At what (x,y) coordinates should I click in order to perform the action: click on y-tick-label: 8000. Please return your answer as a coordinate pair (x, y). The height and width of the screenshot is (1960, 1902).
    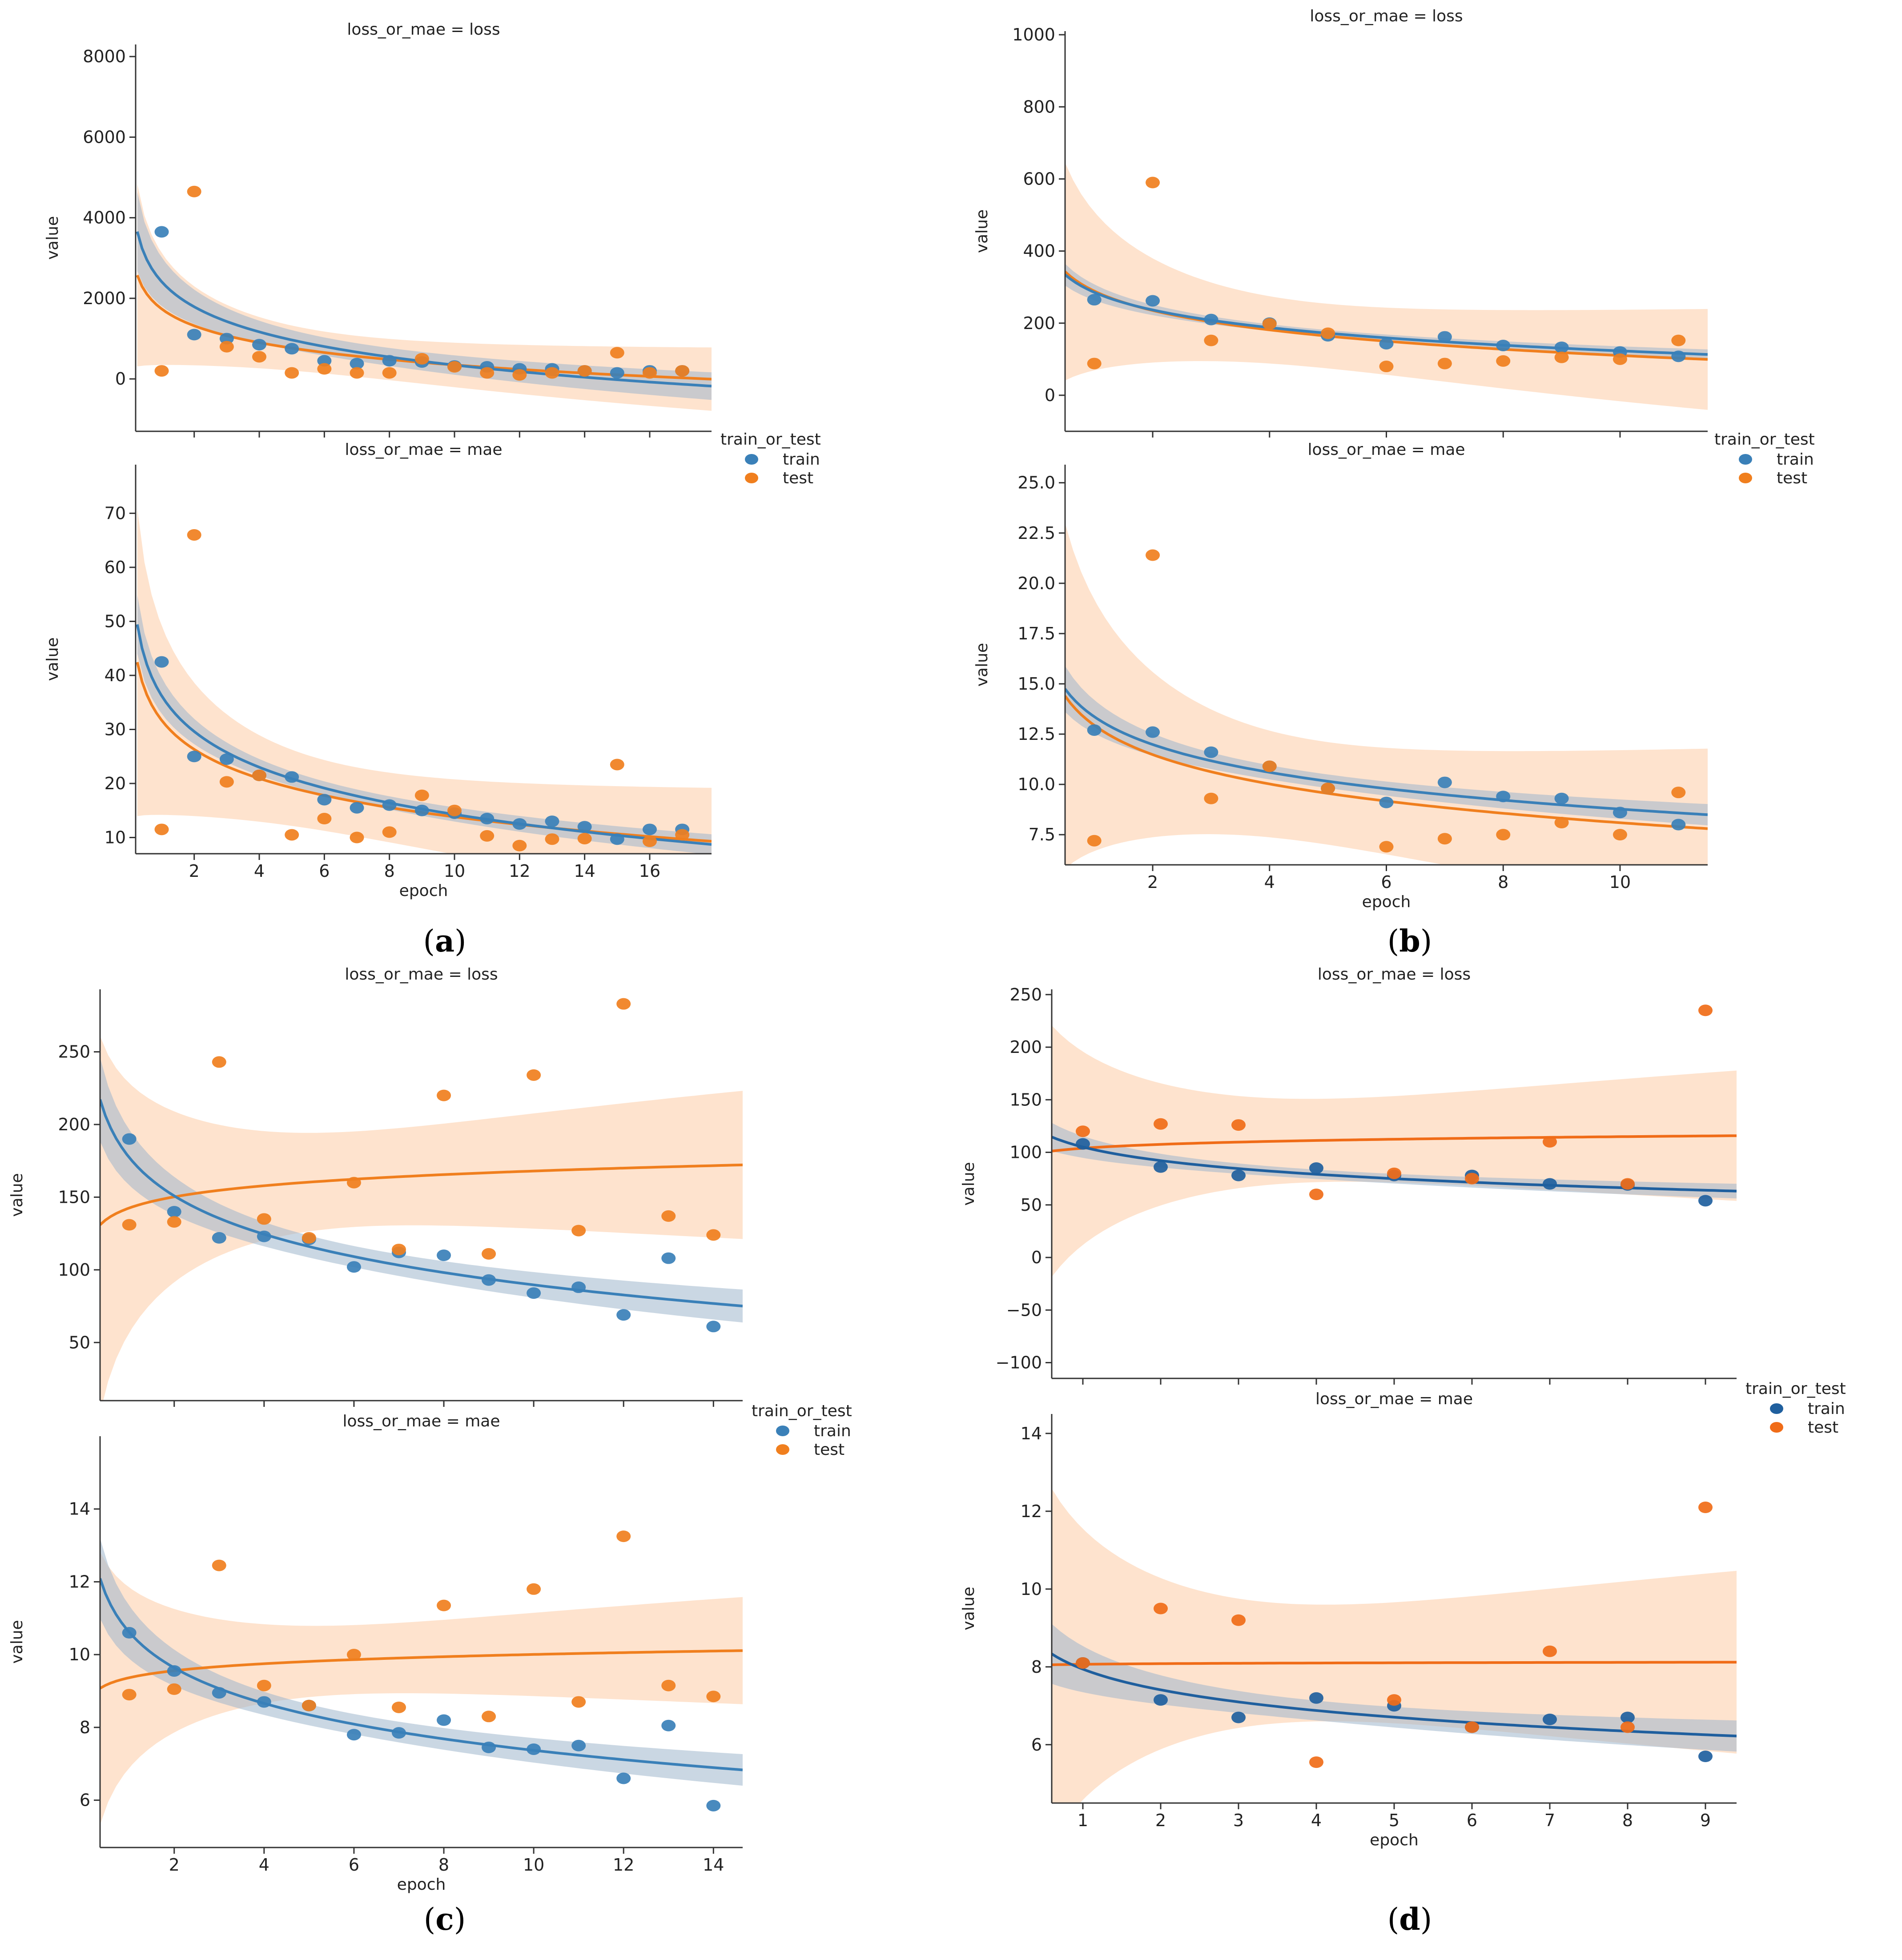
    Looking at the image, I should click on (104, 56).